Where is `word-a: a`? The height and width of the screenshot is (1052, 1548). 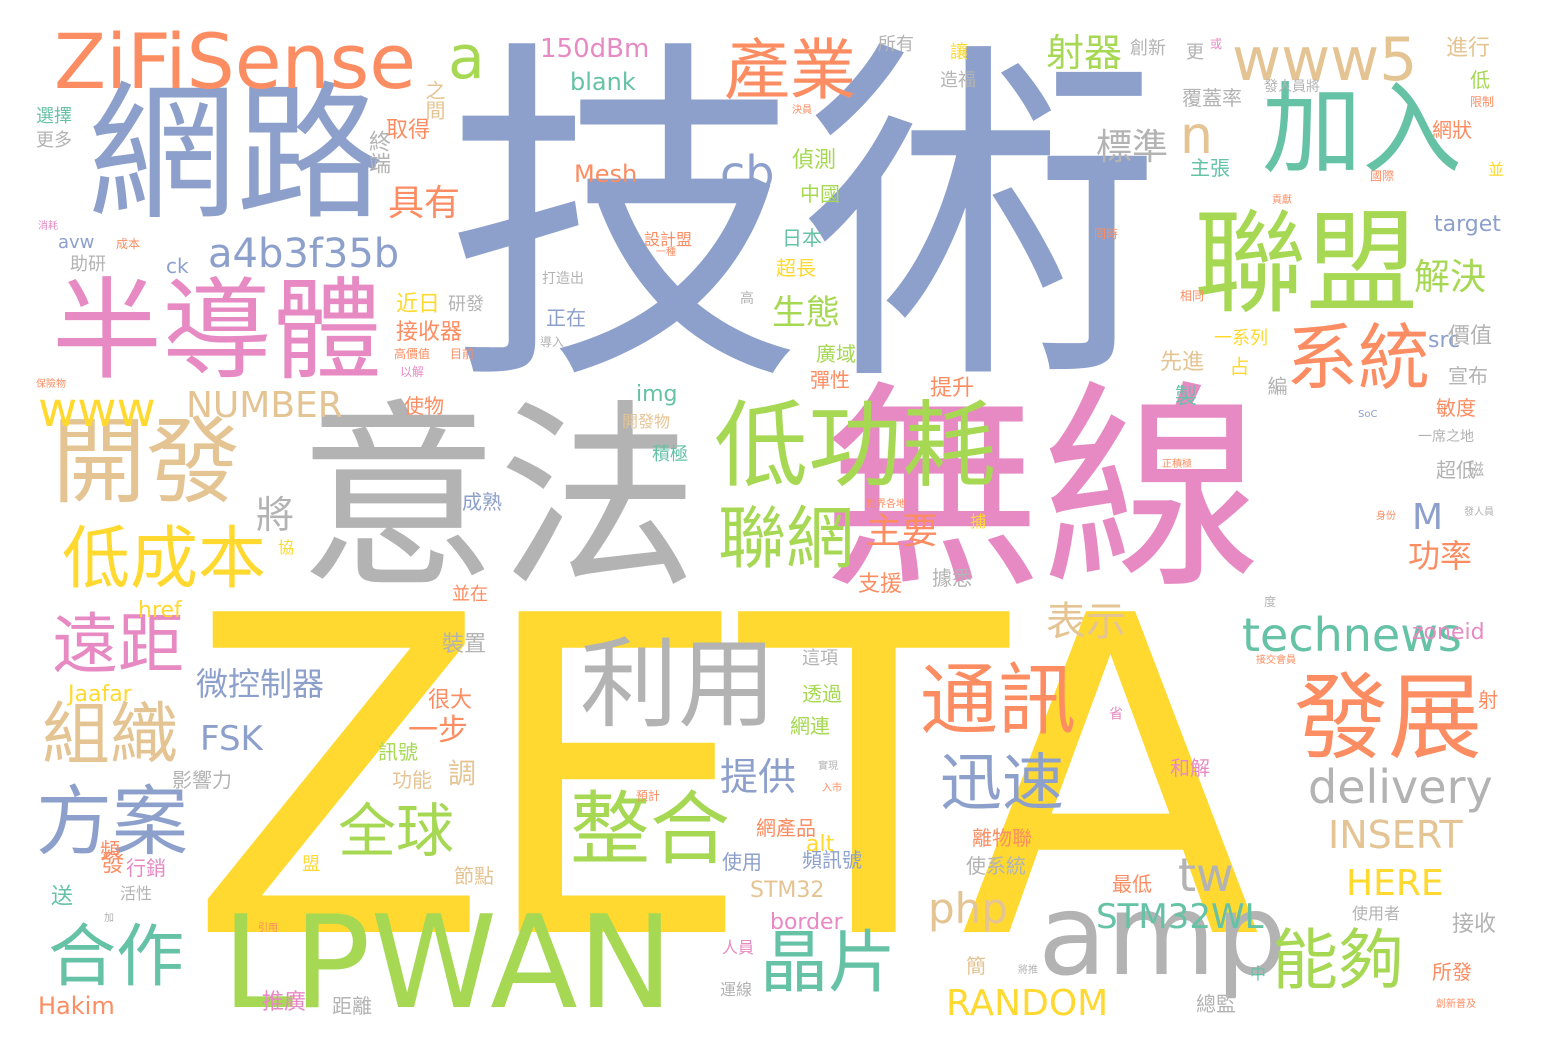 word-a: a is located at coordinates (466, 58).